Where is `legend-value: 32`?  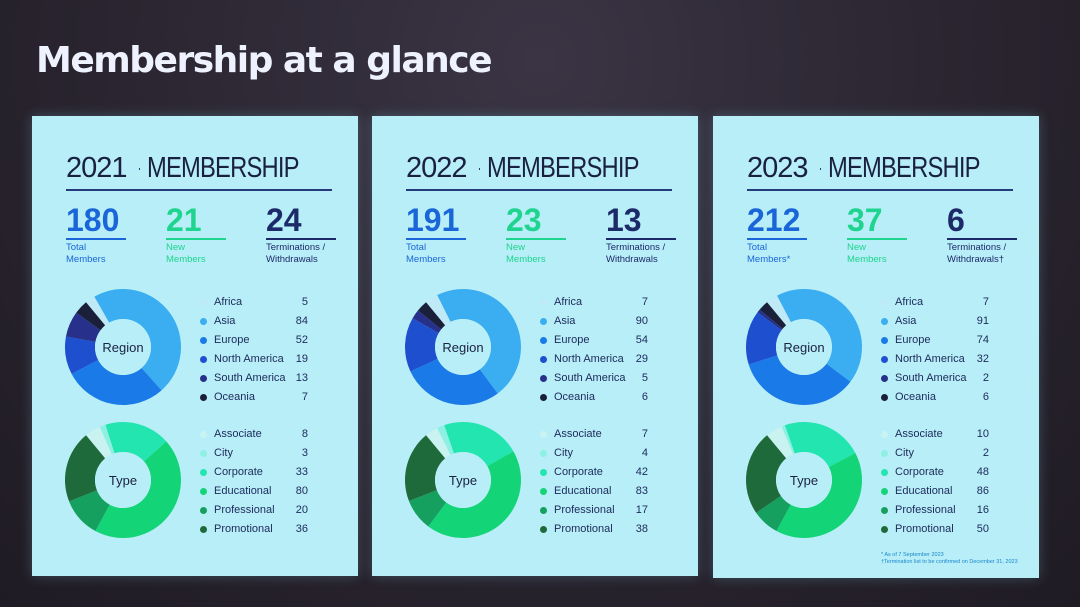 legend-value: 32 is located at coordinates (982, 359).